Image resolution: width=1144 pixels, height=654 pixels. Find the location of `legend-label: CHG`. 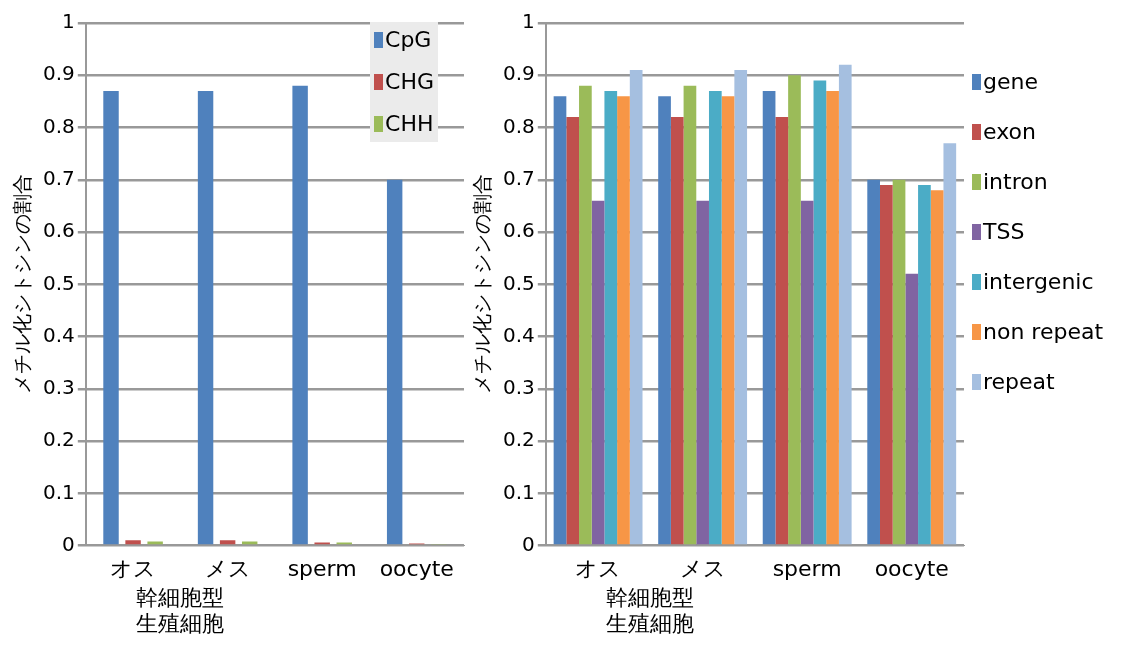

legend-label: CHG is located at coordinates (409, 82).